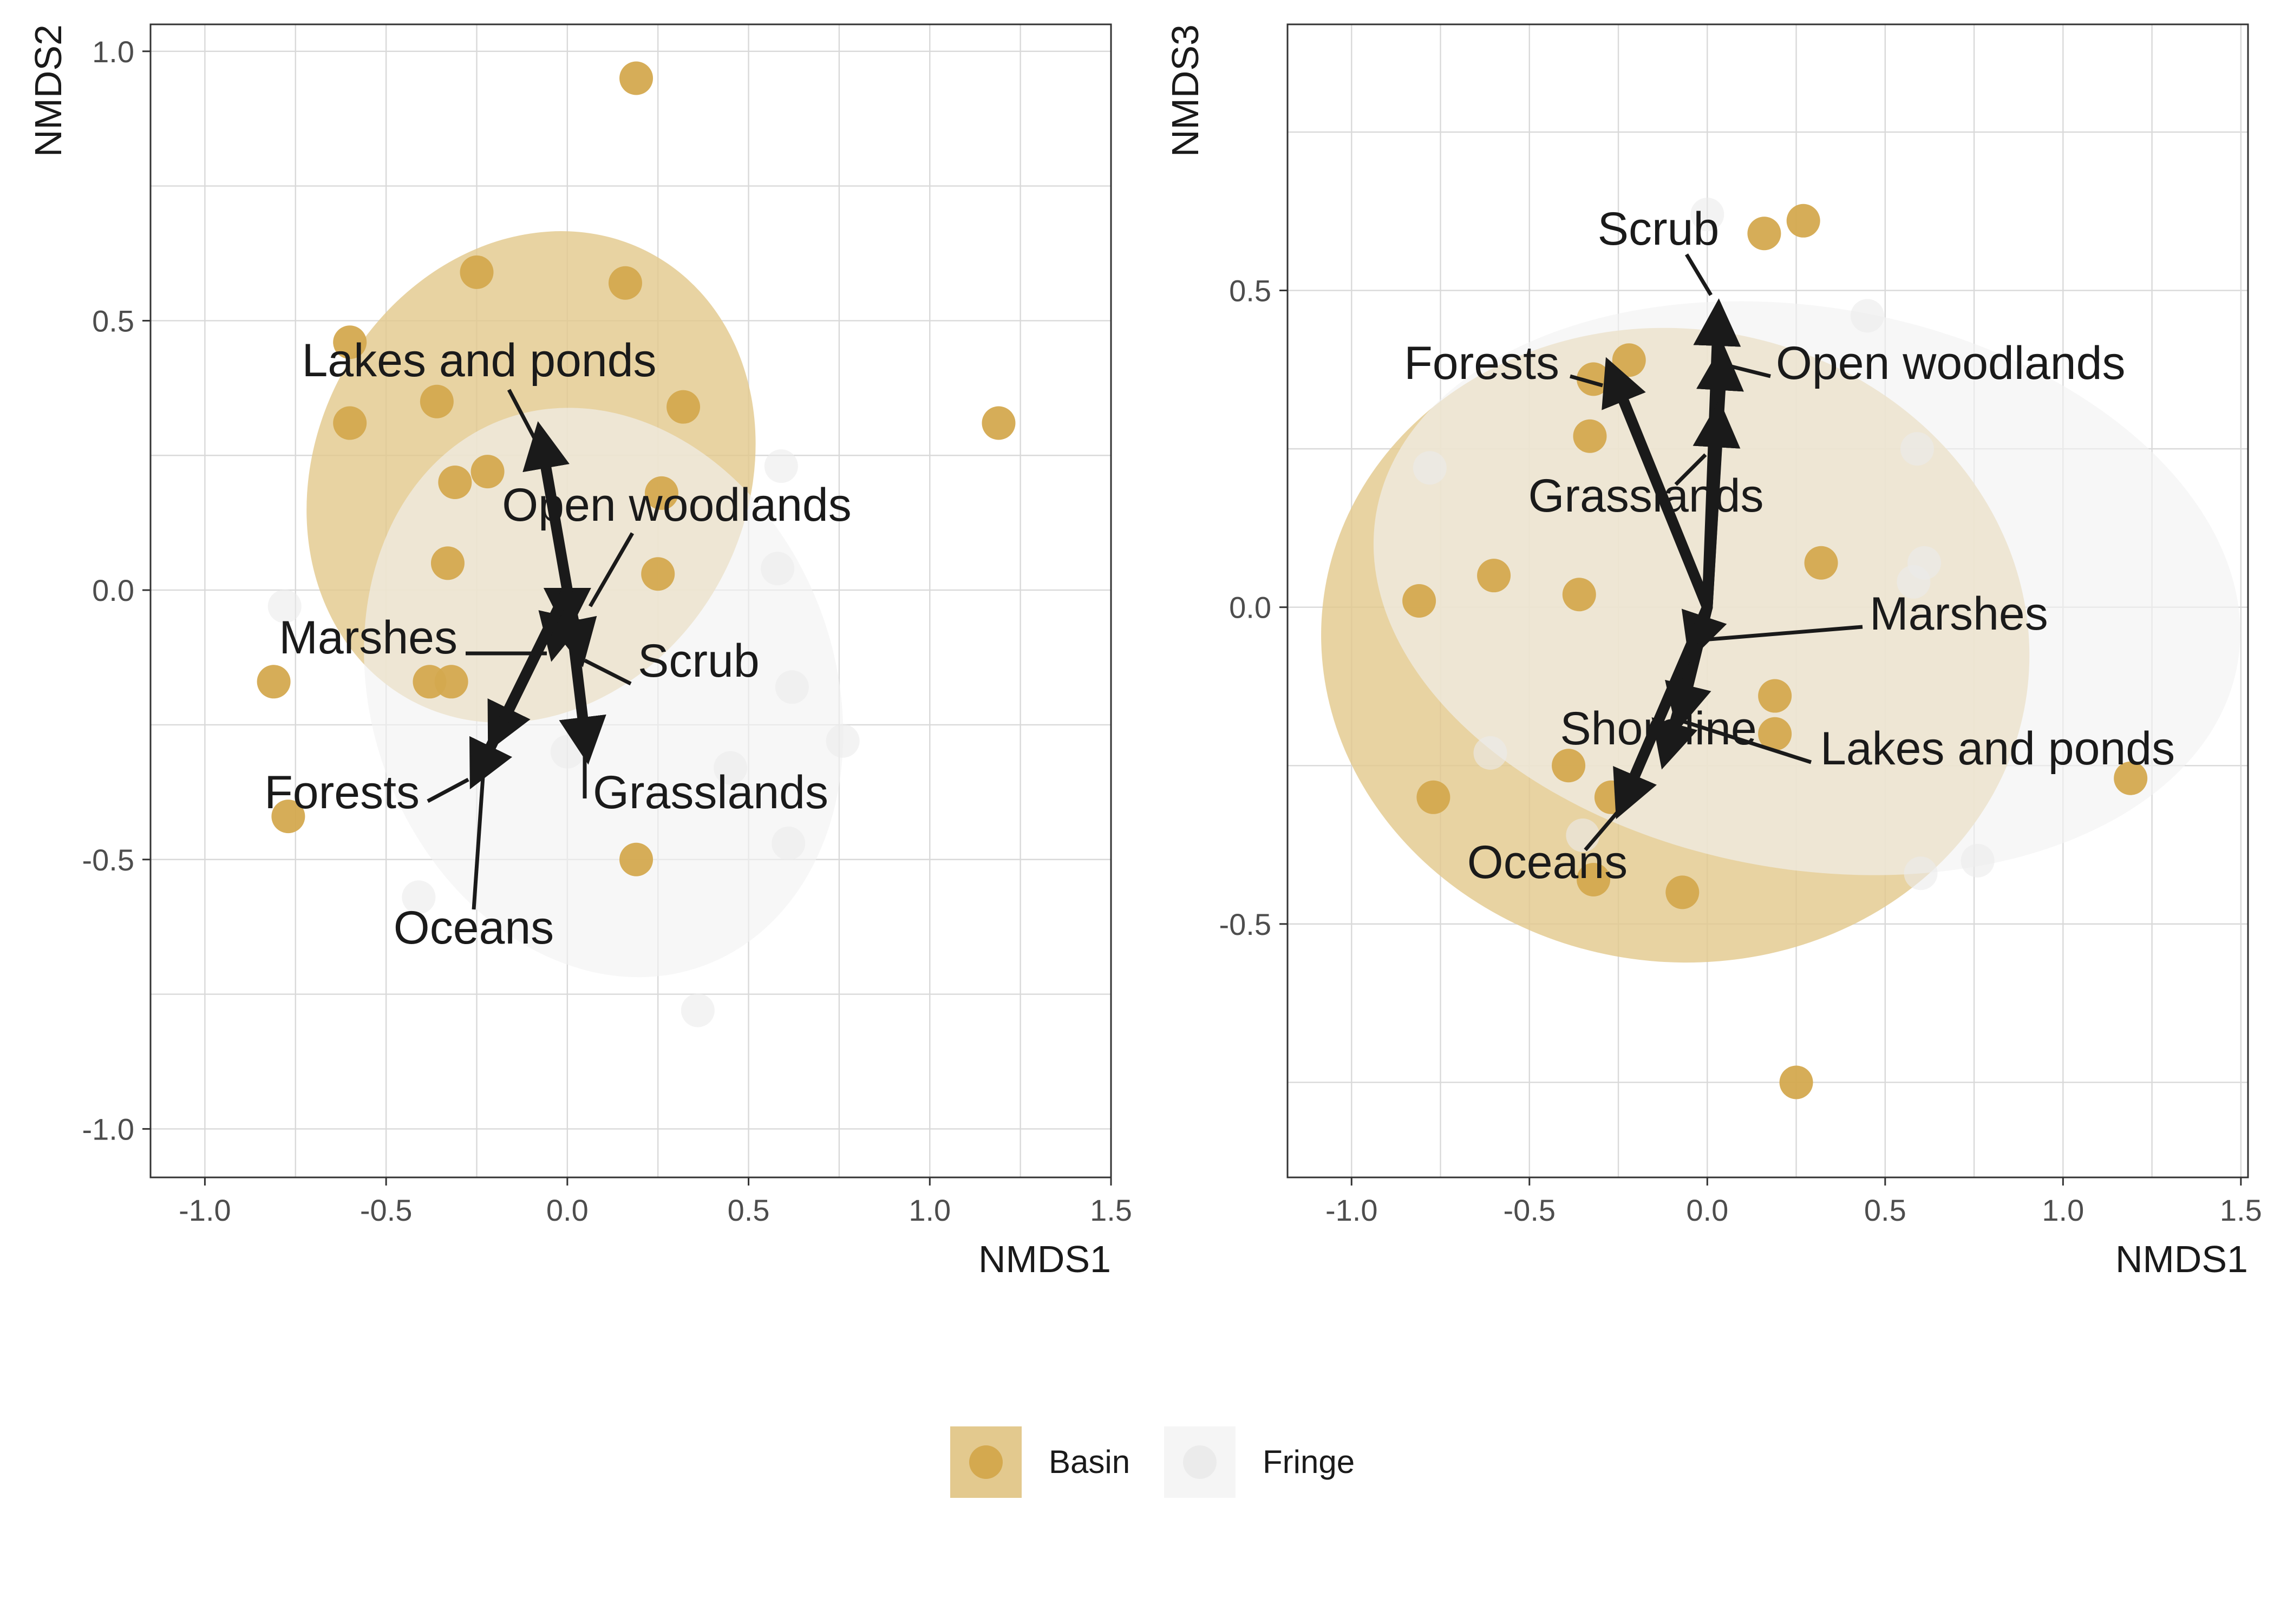 Image resolution: width=2274 pixels, height=1624 pixels. I want to click on leader-line-open-woodlands, so click(612, 570).